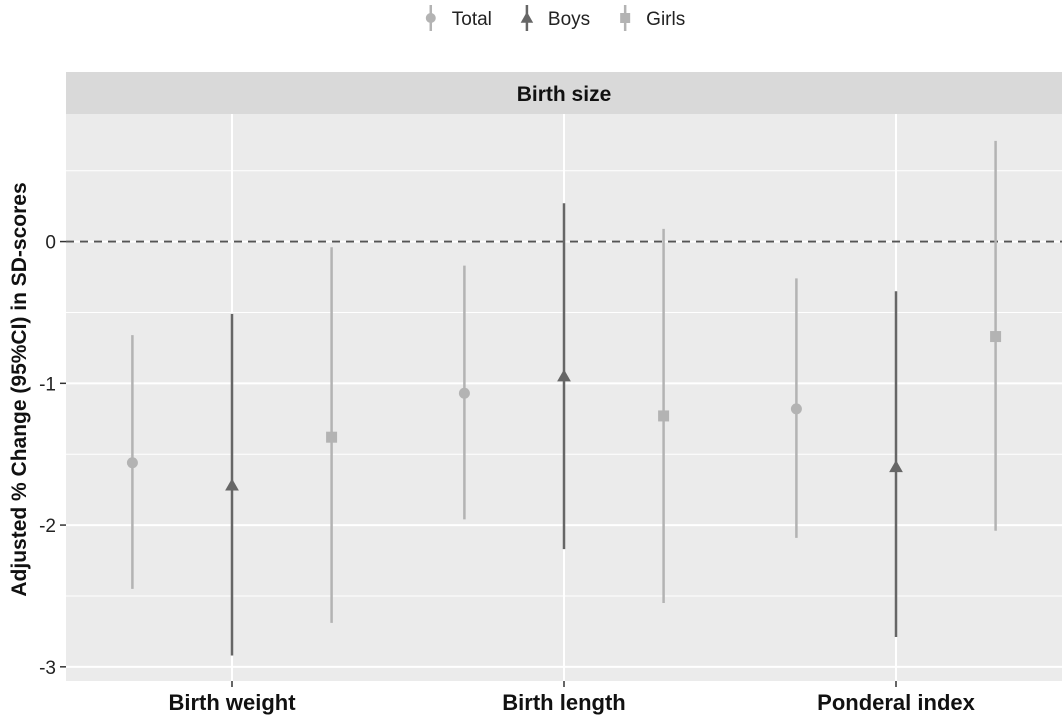 The image size is (1063, 720). I want to click on legend-item-girls: Girls, so click(652, 18).